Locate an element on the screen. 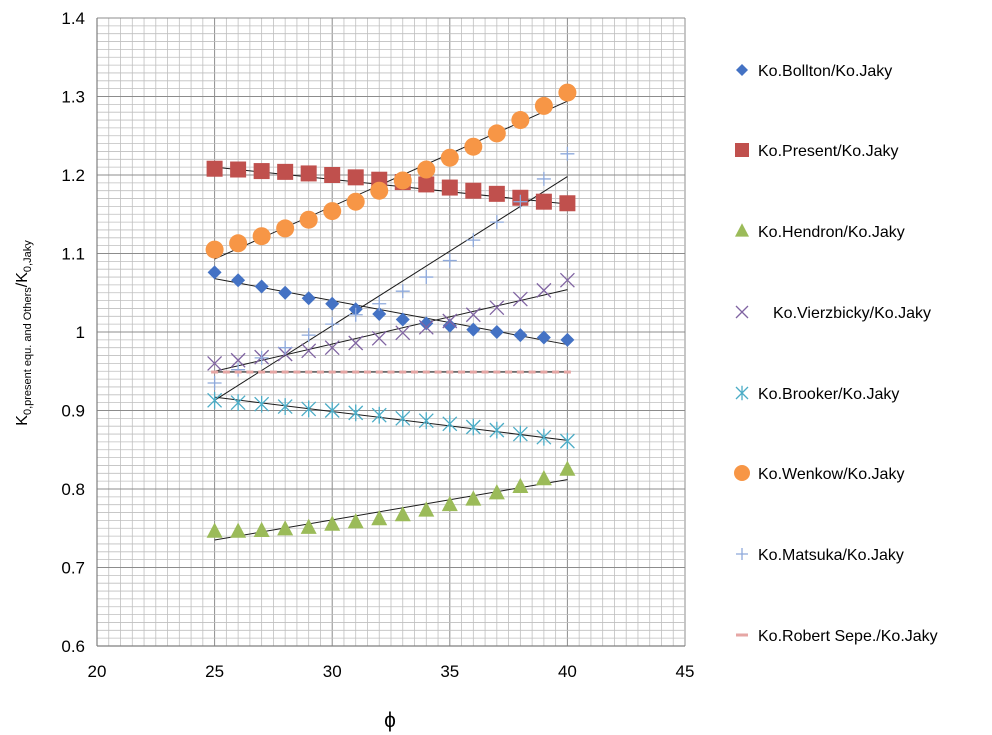 This screenshot has height=735, width=992. y-axis-title-base: K is located at coordinates (22, 420).